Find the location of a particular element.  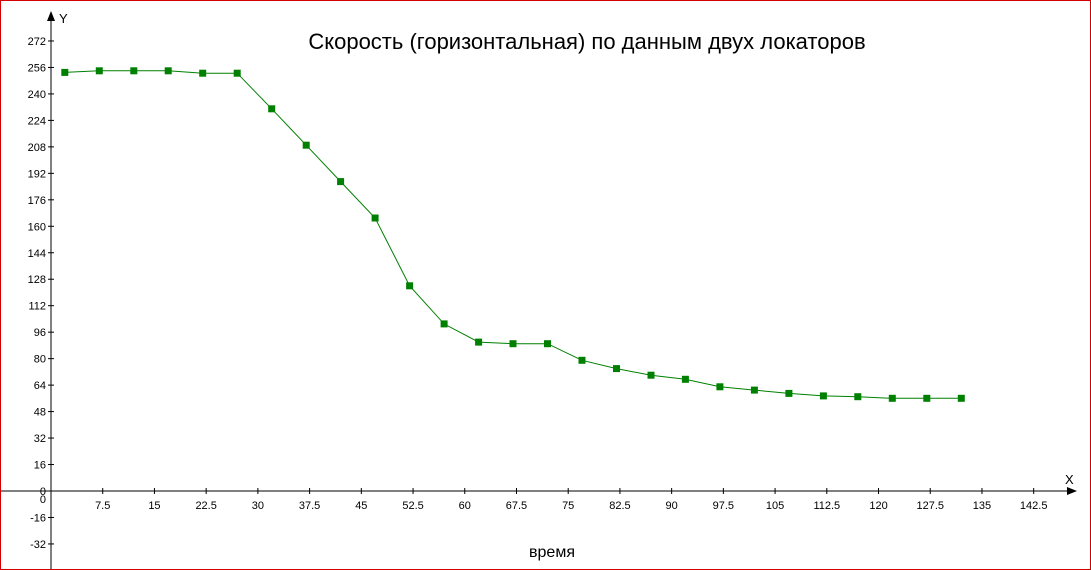

x-tick-label: 97.5 is located at coordinates (723, 506).